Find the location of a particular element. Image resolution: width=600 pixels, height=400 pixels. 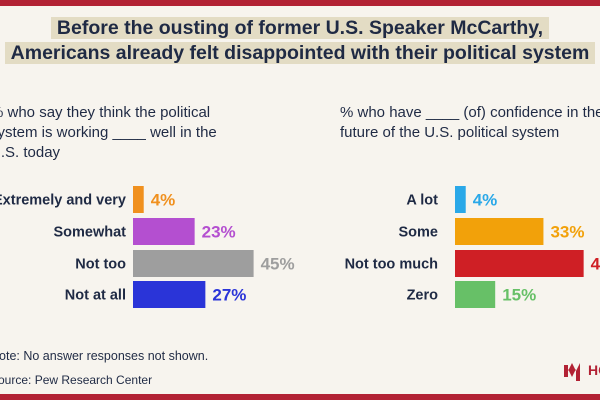

footnote: Note: No answer responses not shown. is located at coordinates (104, 356).